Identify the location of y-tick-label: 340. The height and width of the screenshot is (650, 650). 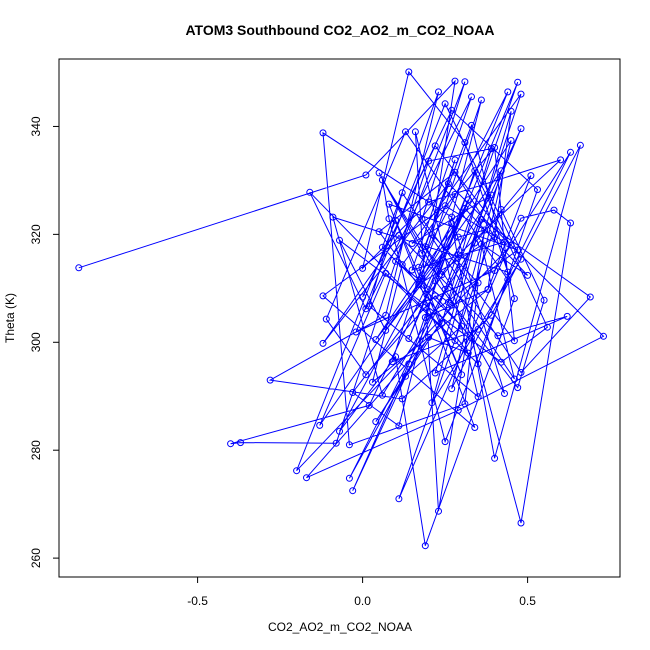
(36, 126).